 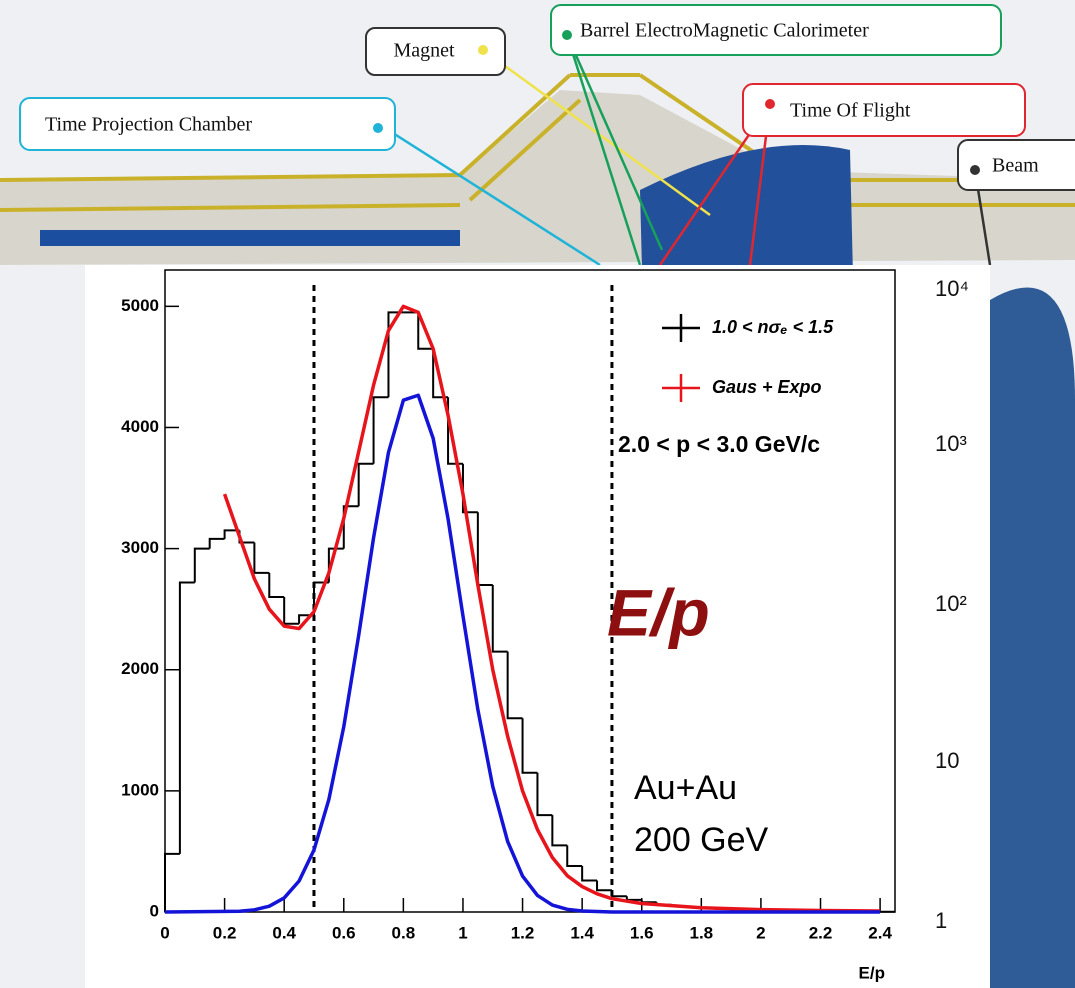 I want to click on detector-label: Time Of Flight, so click(x=850, y=111).